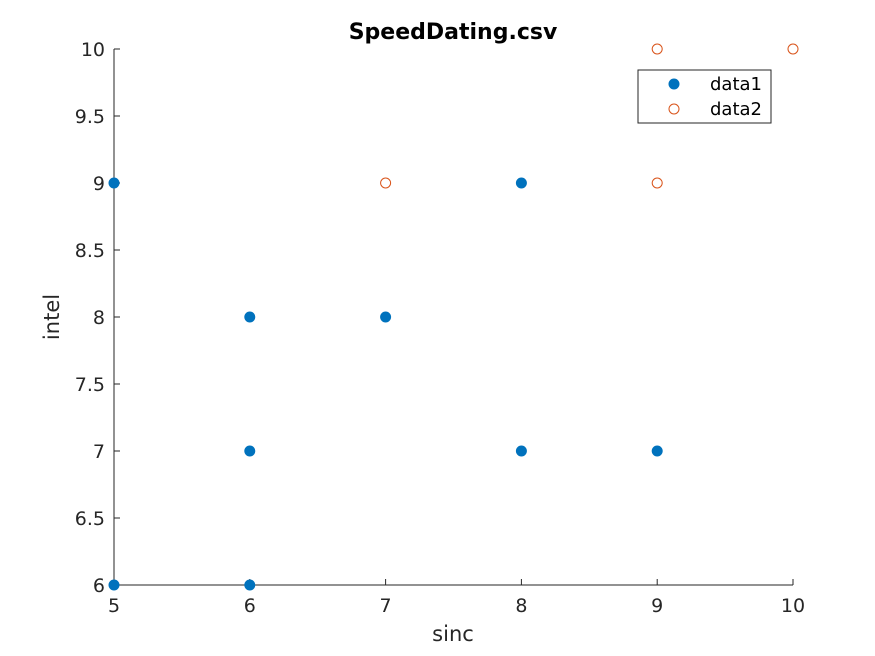 This screenshot has width=875, height=656. What do you see at coordinates (674, 84) in the screenshot?
I see `legend-marker-data1` at bounding box center [674, 84].